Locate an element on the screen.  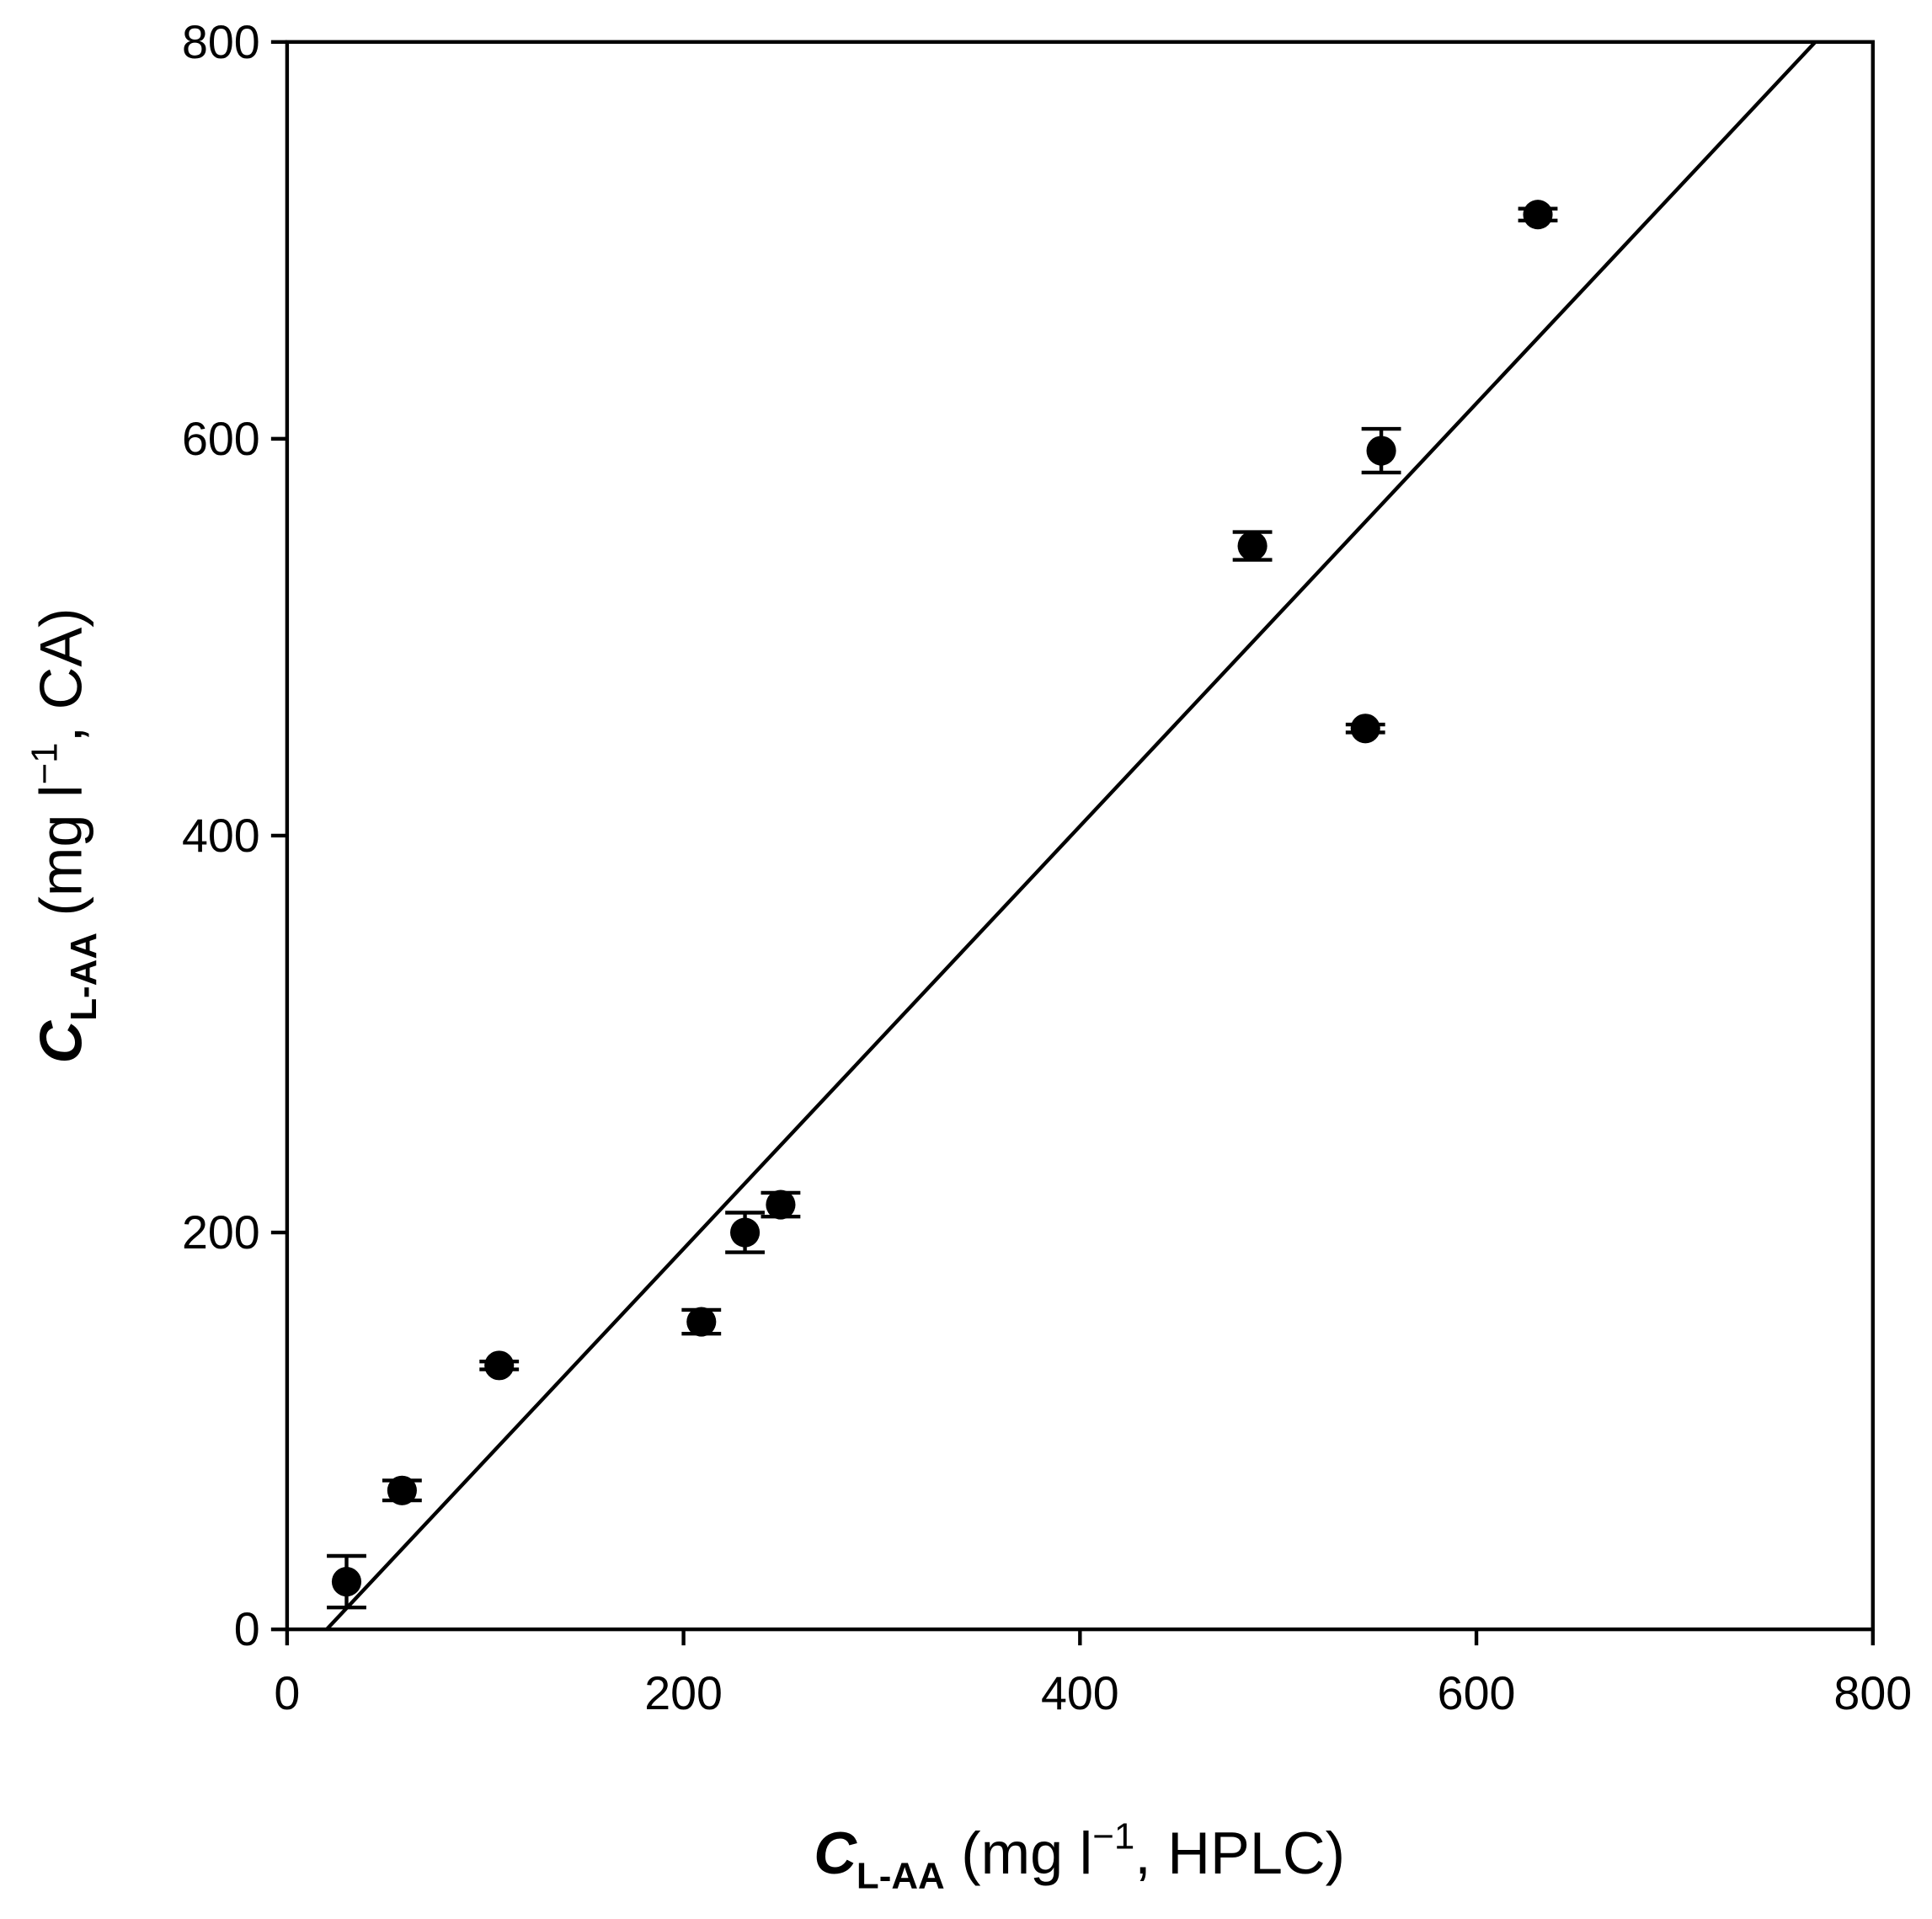
x-tick-label: 800 is located at coordinates (1872, 1693).